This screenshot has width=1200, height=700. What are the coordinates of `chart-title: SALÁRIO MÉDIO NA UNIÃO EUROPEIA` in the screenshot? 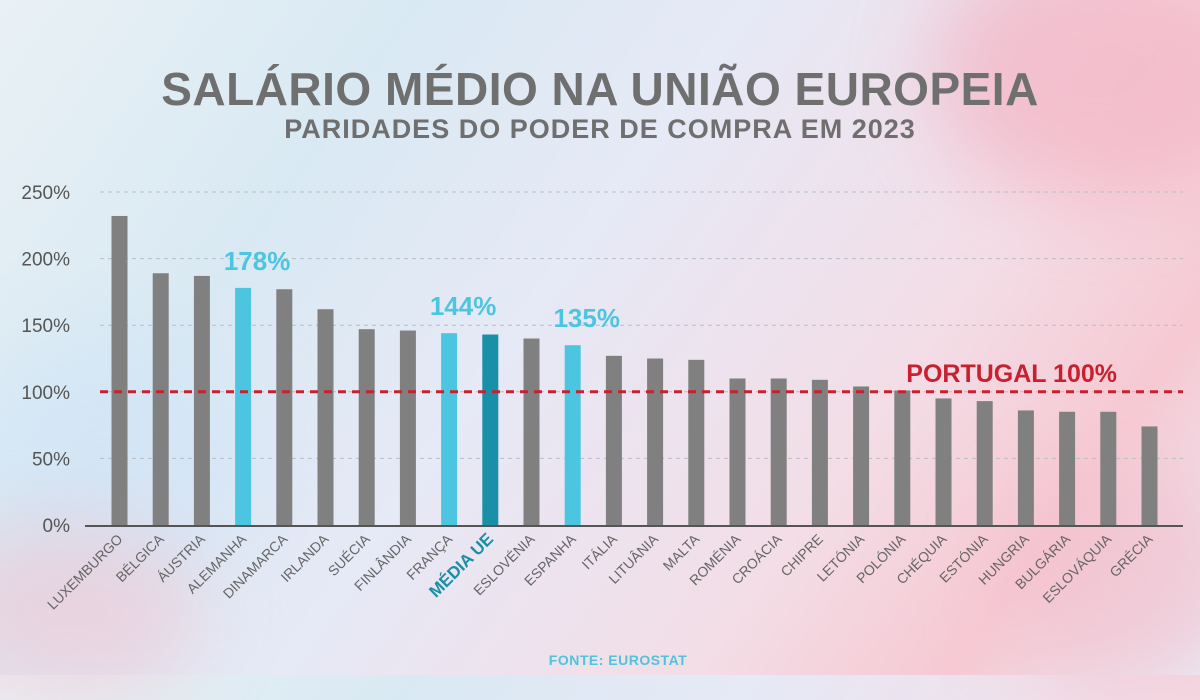 It's located at (600, 89).